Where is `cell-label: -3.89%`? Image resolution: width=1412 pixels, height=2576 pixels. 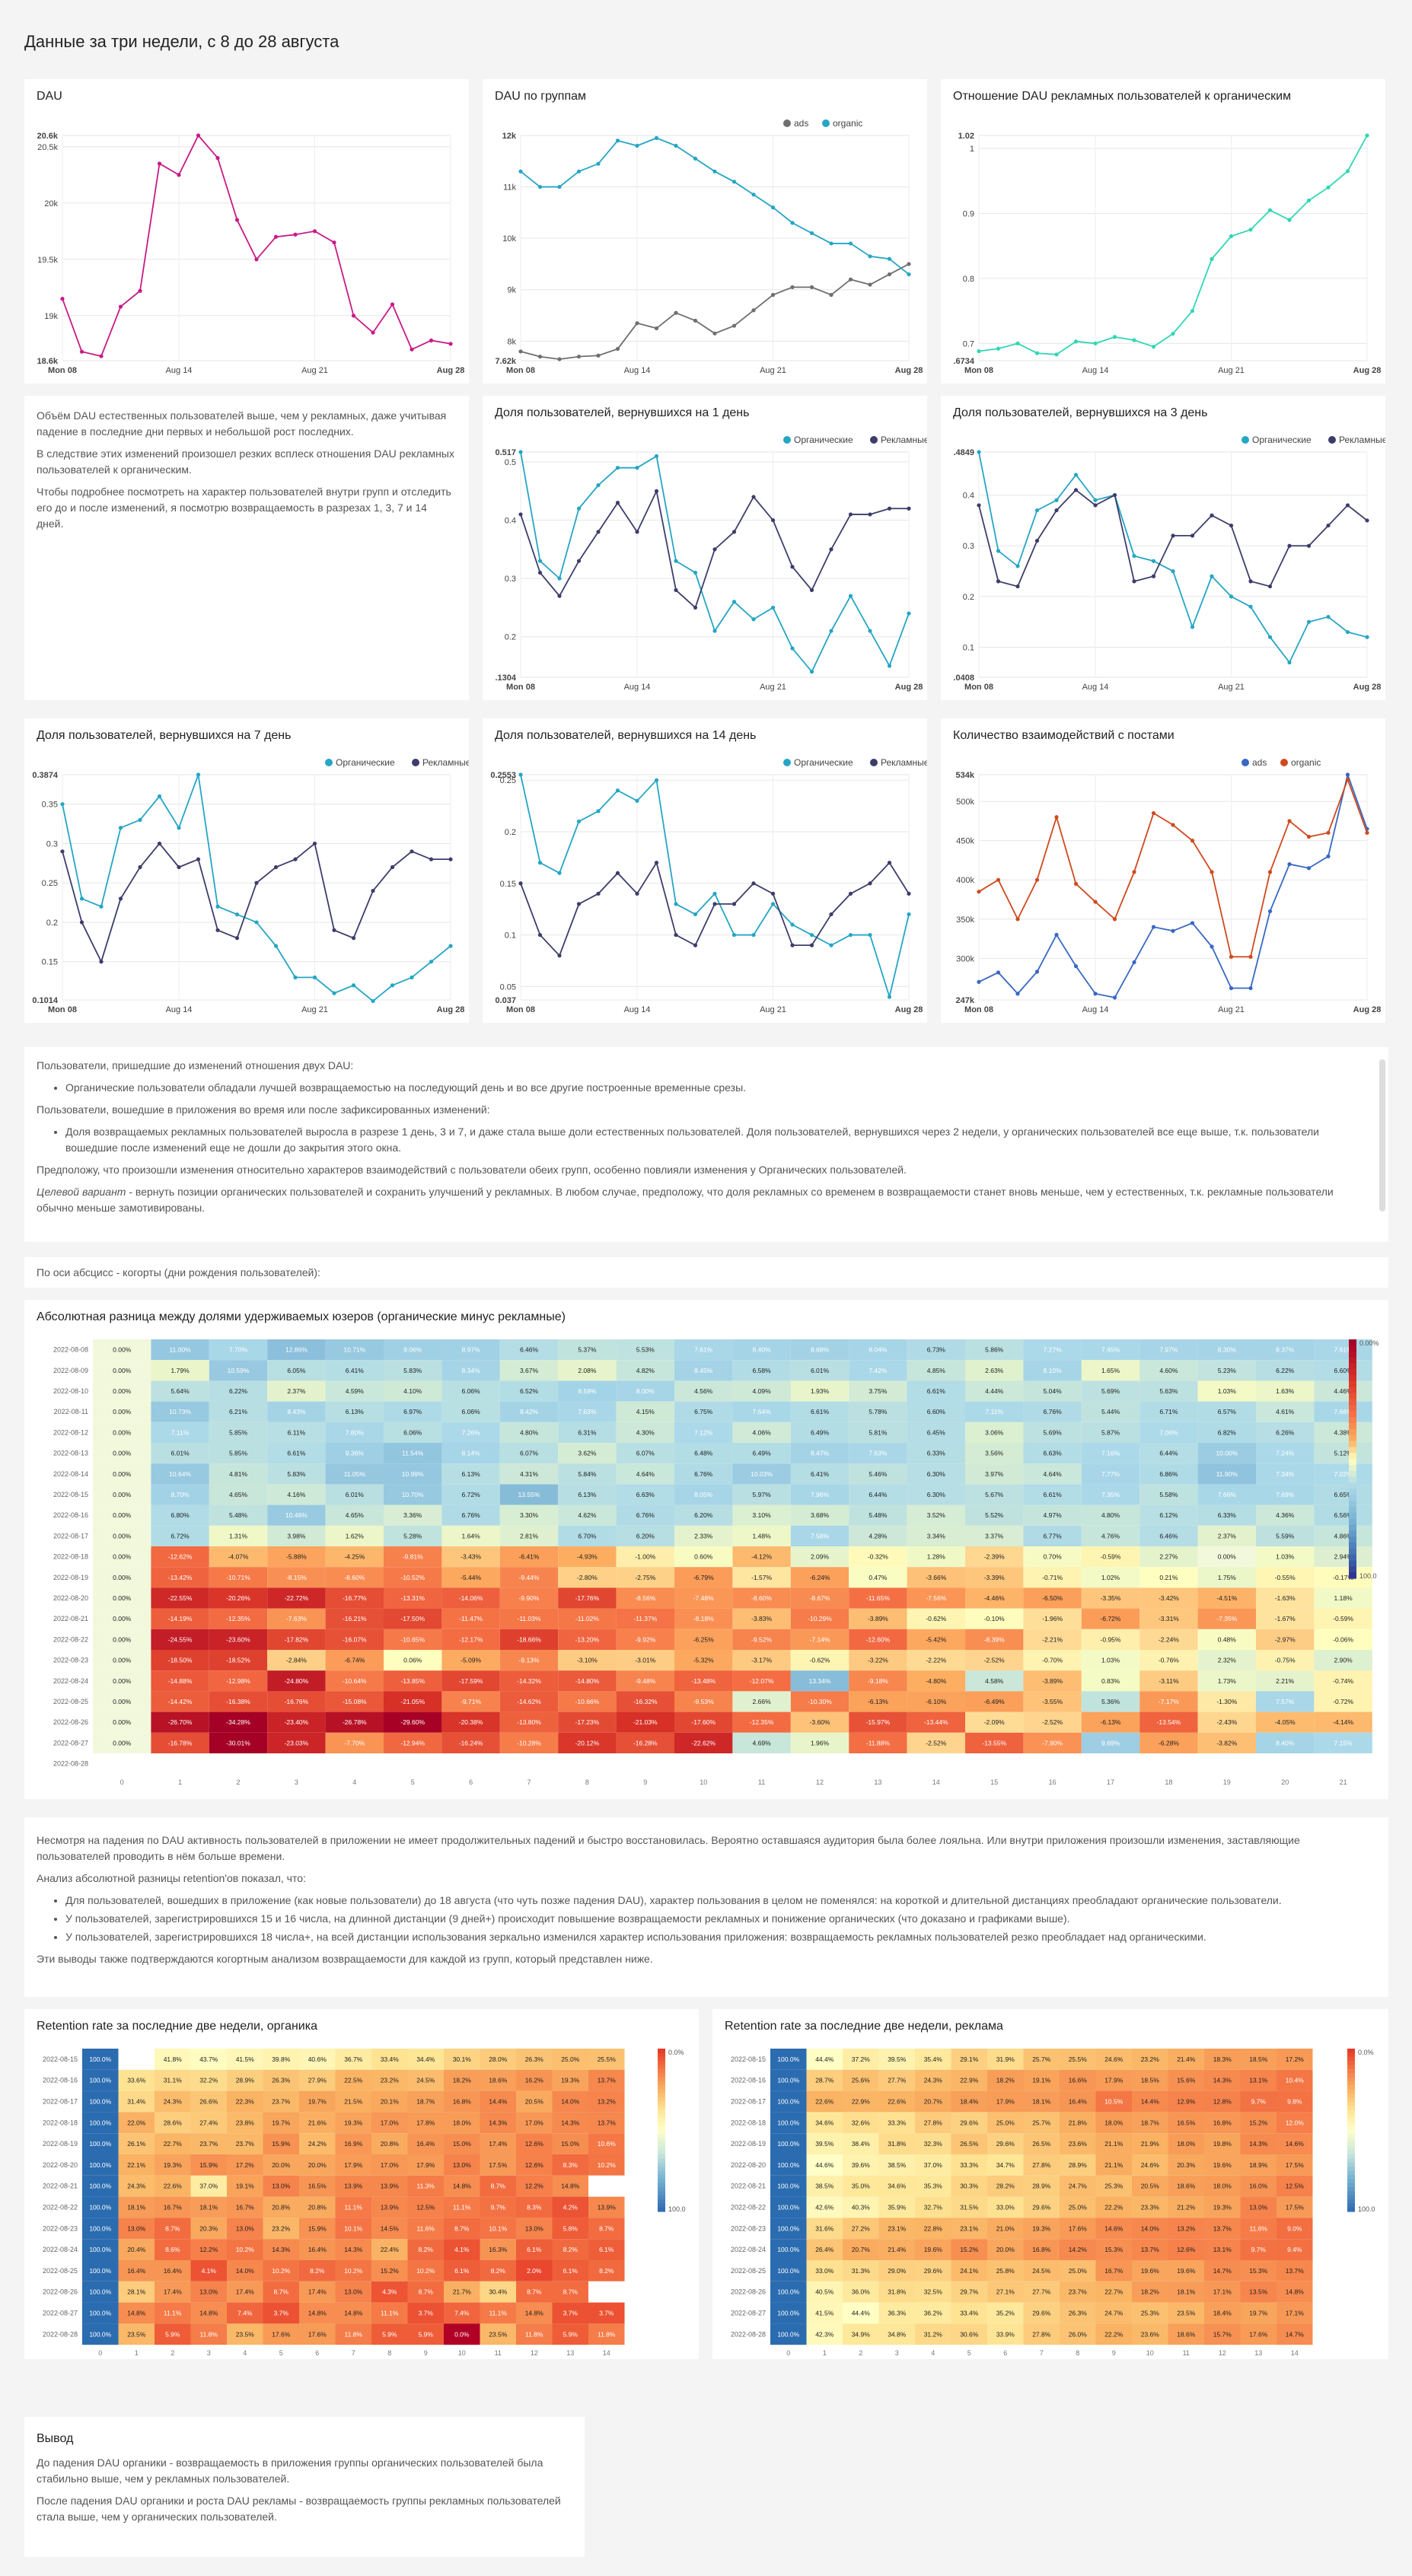 cell-label: -3.89% is located at coordinates (1052, 1681).